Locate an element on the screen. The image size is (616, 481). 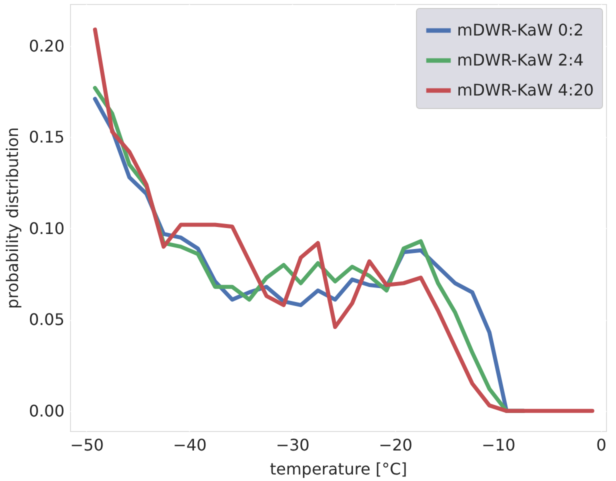
x-axis-title: temperature [°C] is located at coordinates (339, 469).